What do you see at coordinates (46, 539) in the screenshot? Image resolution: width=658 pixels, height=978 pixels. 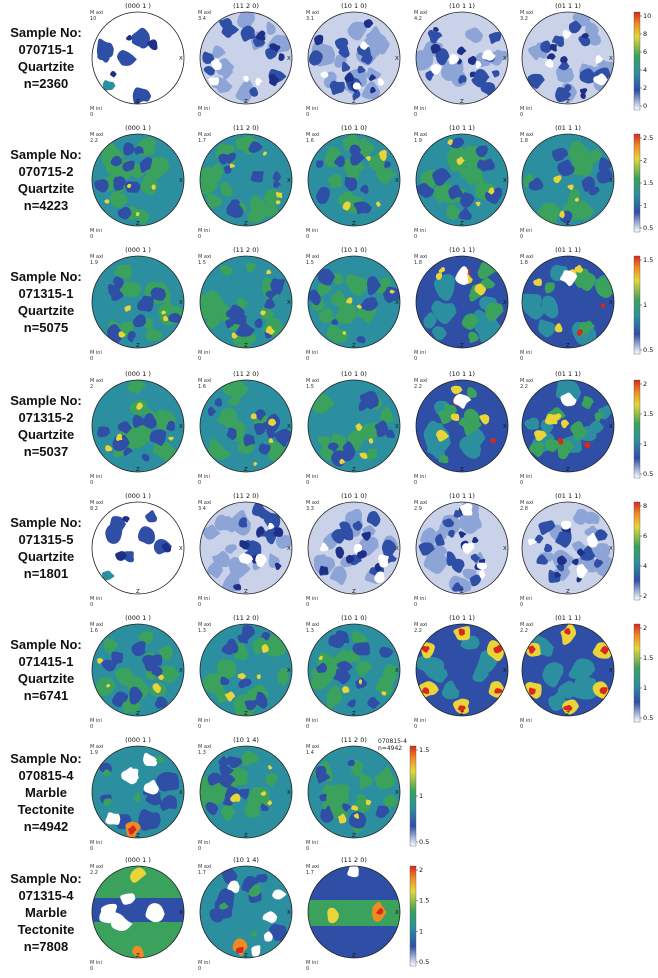 I see `sample-label-line: 071315-5` at bounding box center [46, 539].